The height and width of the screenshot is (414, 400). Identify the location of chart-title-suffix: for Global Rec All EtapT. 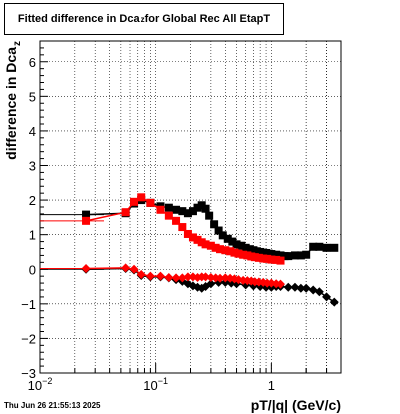
(207, 19).